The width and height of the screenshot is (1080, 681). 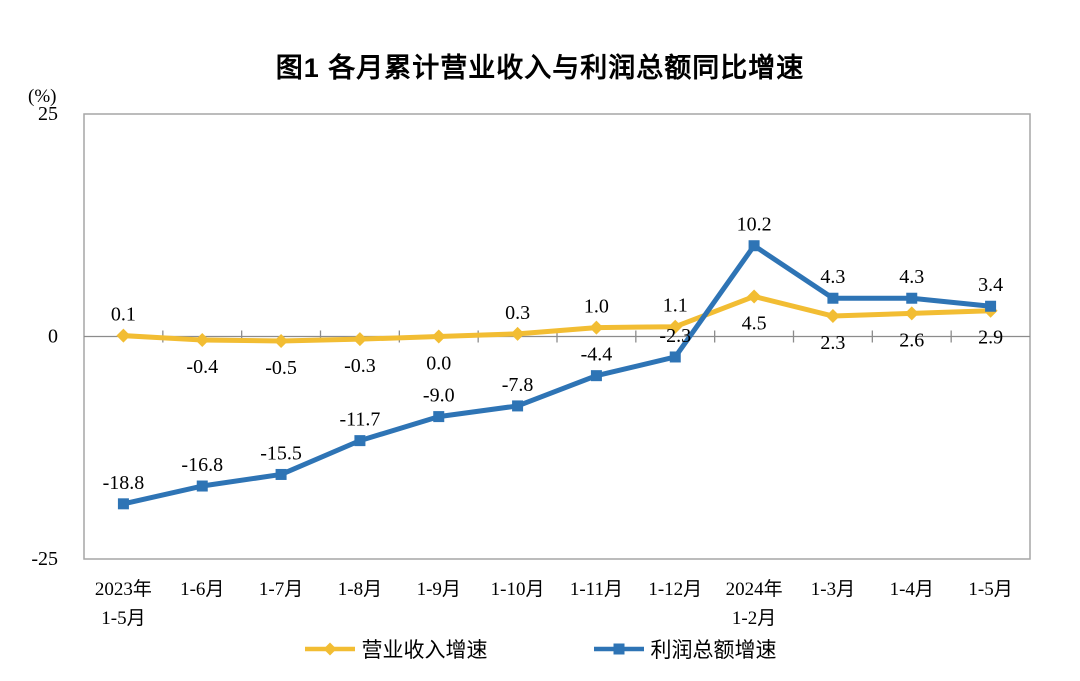 I want to click on x-axis-label: 2024年, so click(x=754, y=589).